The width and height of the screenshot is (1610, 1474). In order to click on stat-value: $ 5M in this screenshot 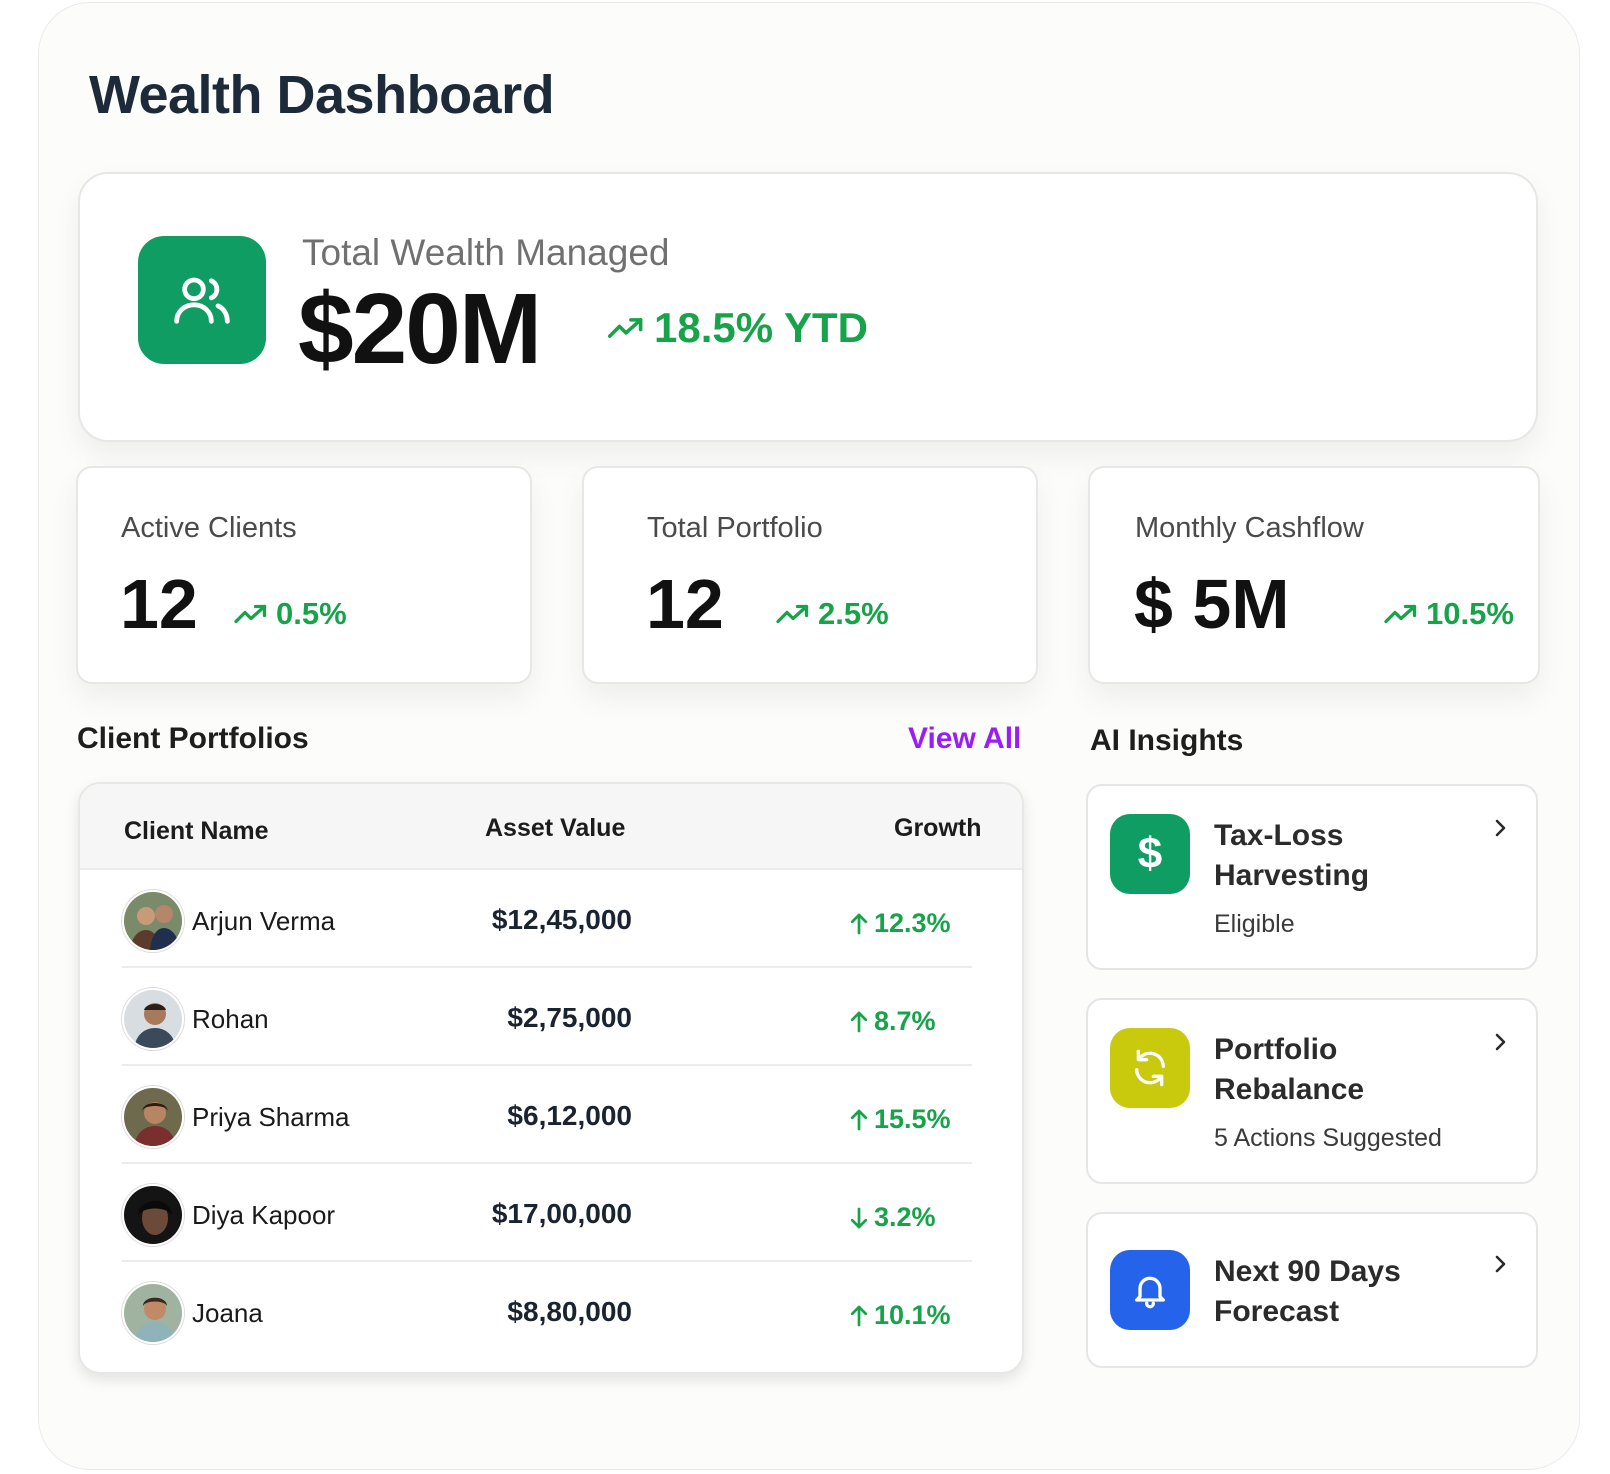, I will do `click(1212, 604)`.